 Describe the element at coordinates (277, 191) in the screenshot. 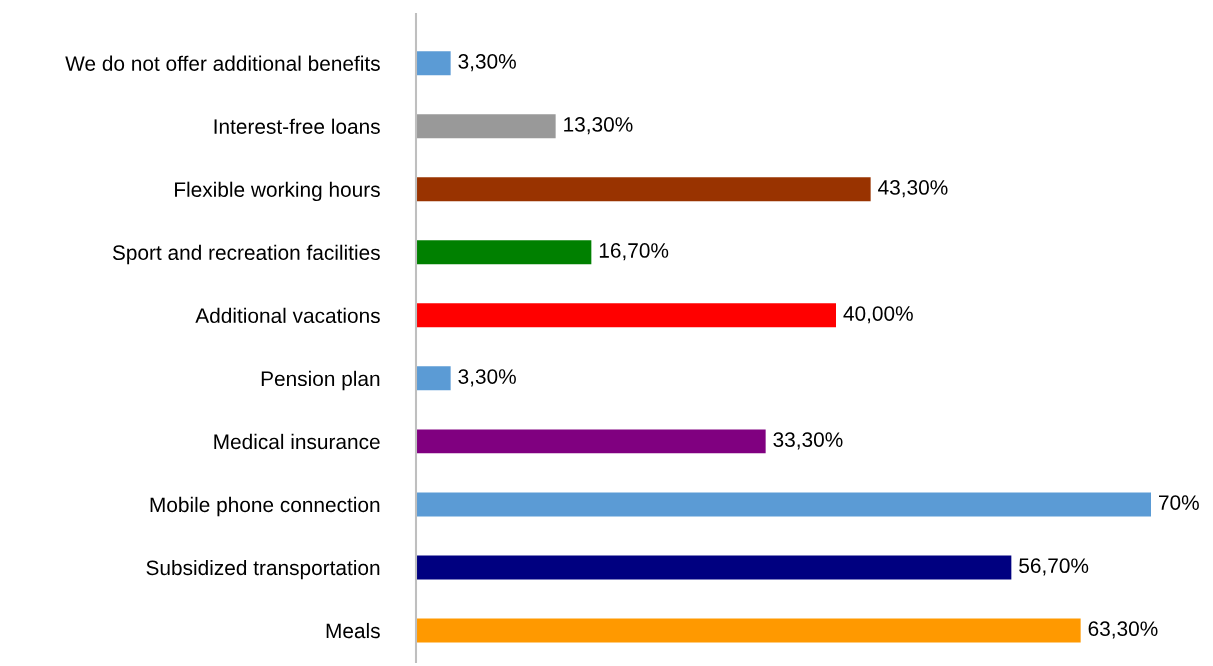

I see `y-tick-label: Flexible working hours` at that location.